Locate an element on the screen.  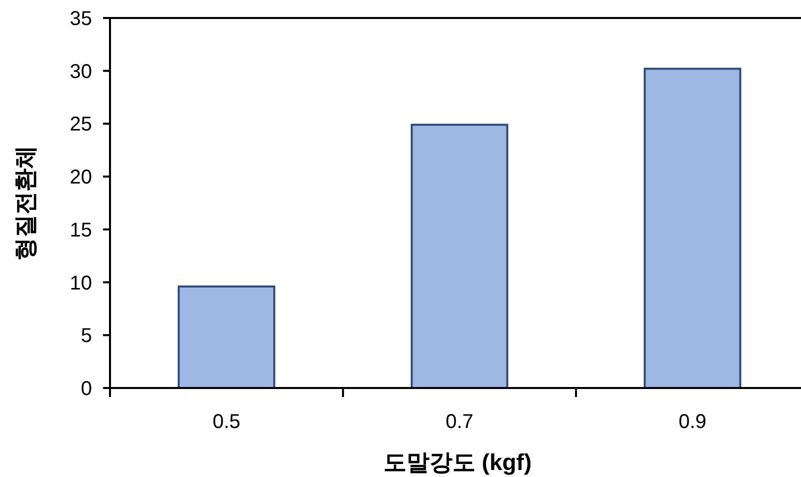
y-tick-label: 20 is located at coordinates (81, 177).